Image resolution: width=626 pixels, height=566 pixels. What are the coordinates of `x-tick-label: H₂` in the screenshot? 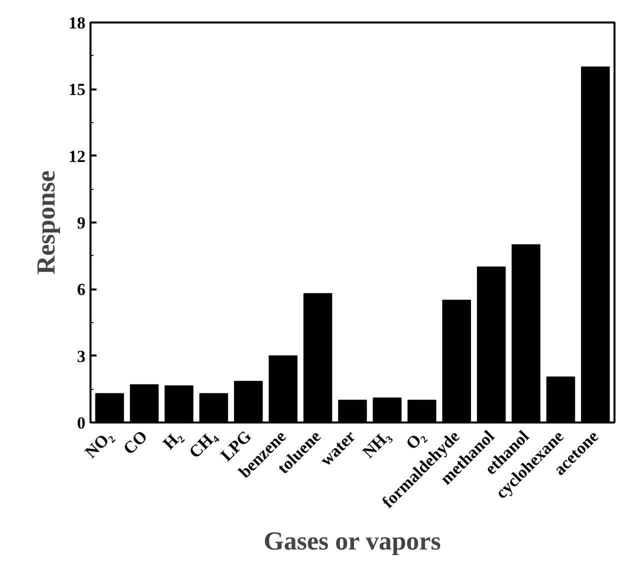 It's located at (172, 440).